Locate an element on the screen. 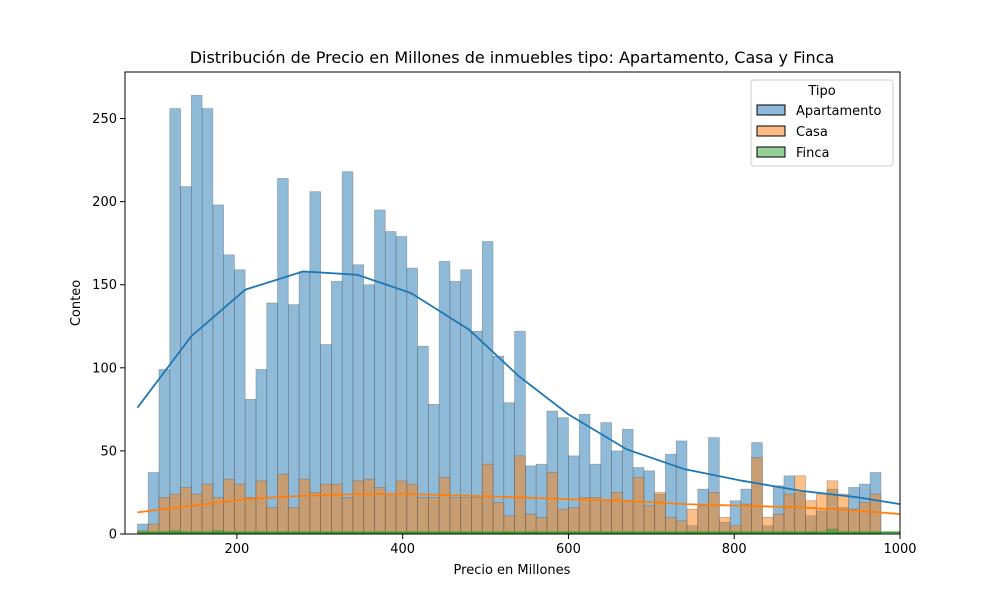  y-tick-label-250: 250 is located at coordinates (104, 119).